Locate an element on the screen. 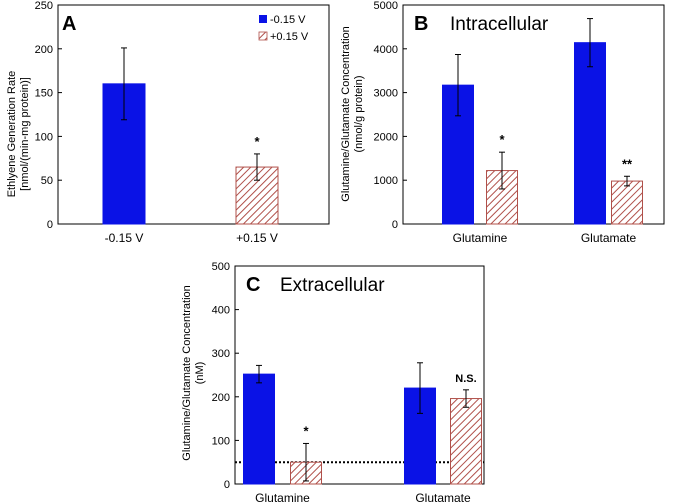 The width and height of the screenshot is (675, 504). panel-c-bars: * N.S. is located at coordinates (362, 423).